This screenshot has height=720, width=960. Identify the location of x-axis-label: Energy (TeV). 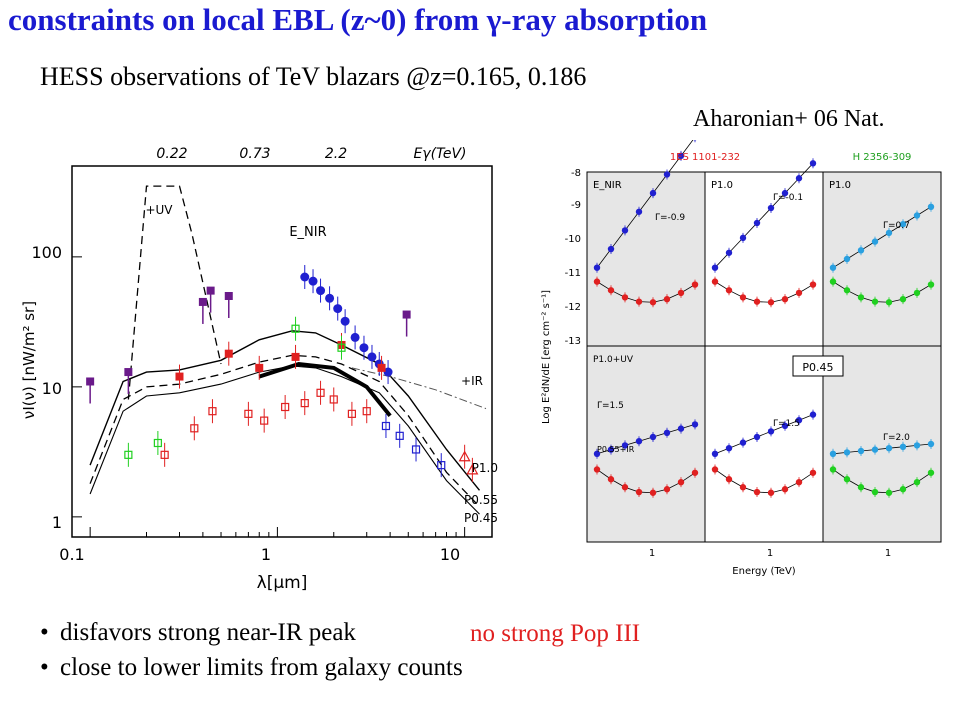
(763, 571).